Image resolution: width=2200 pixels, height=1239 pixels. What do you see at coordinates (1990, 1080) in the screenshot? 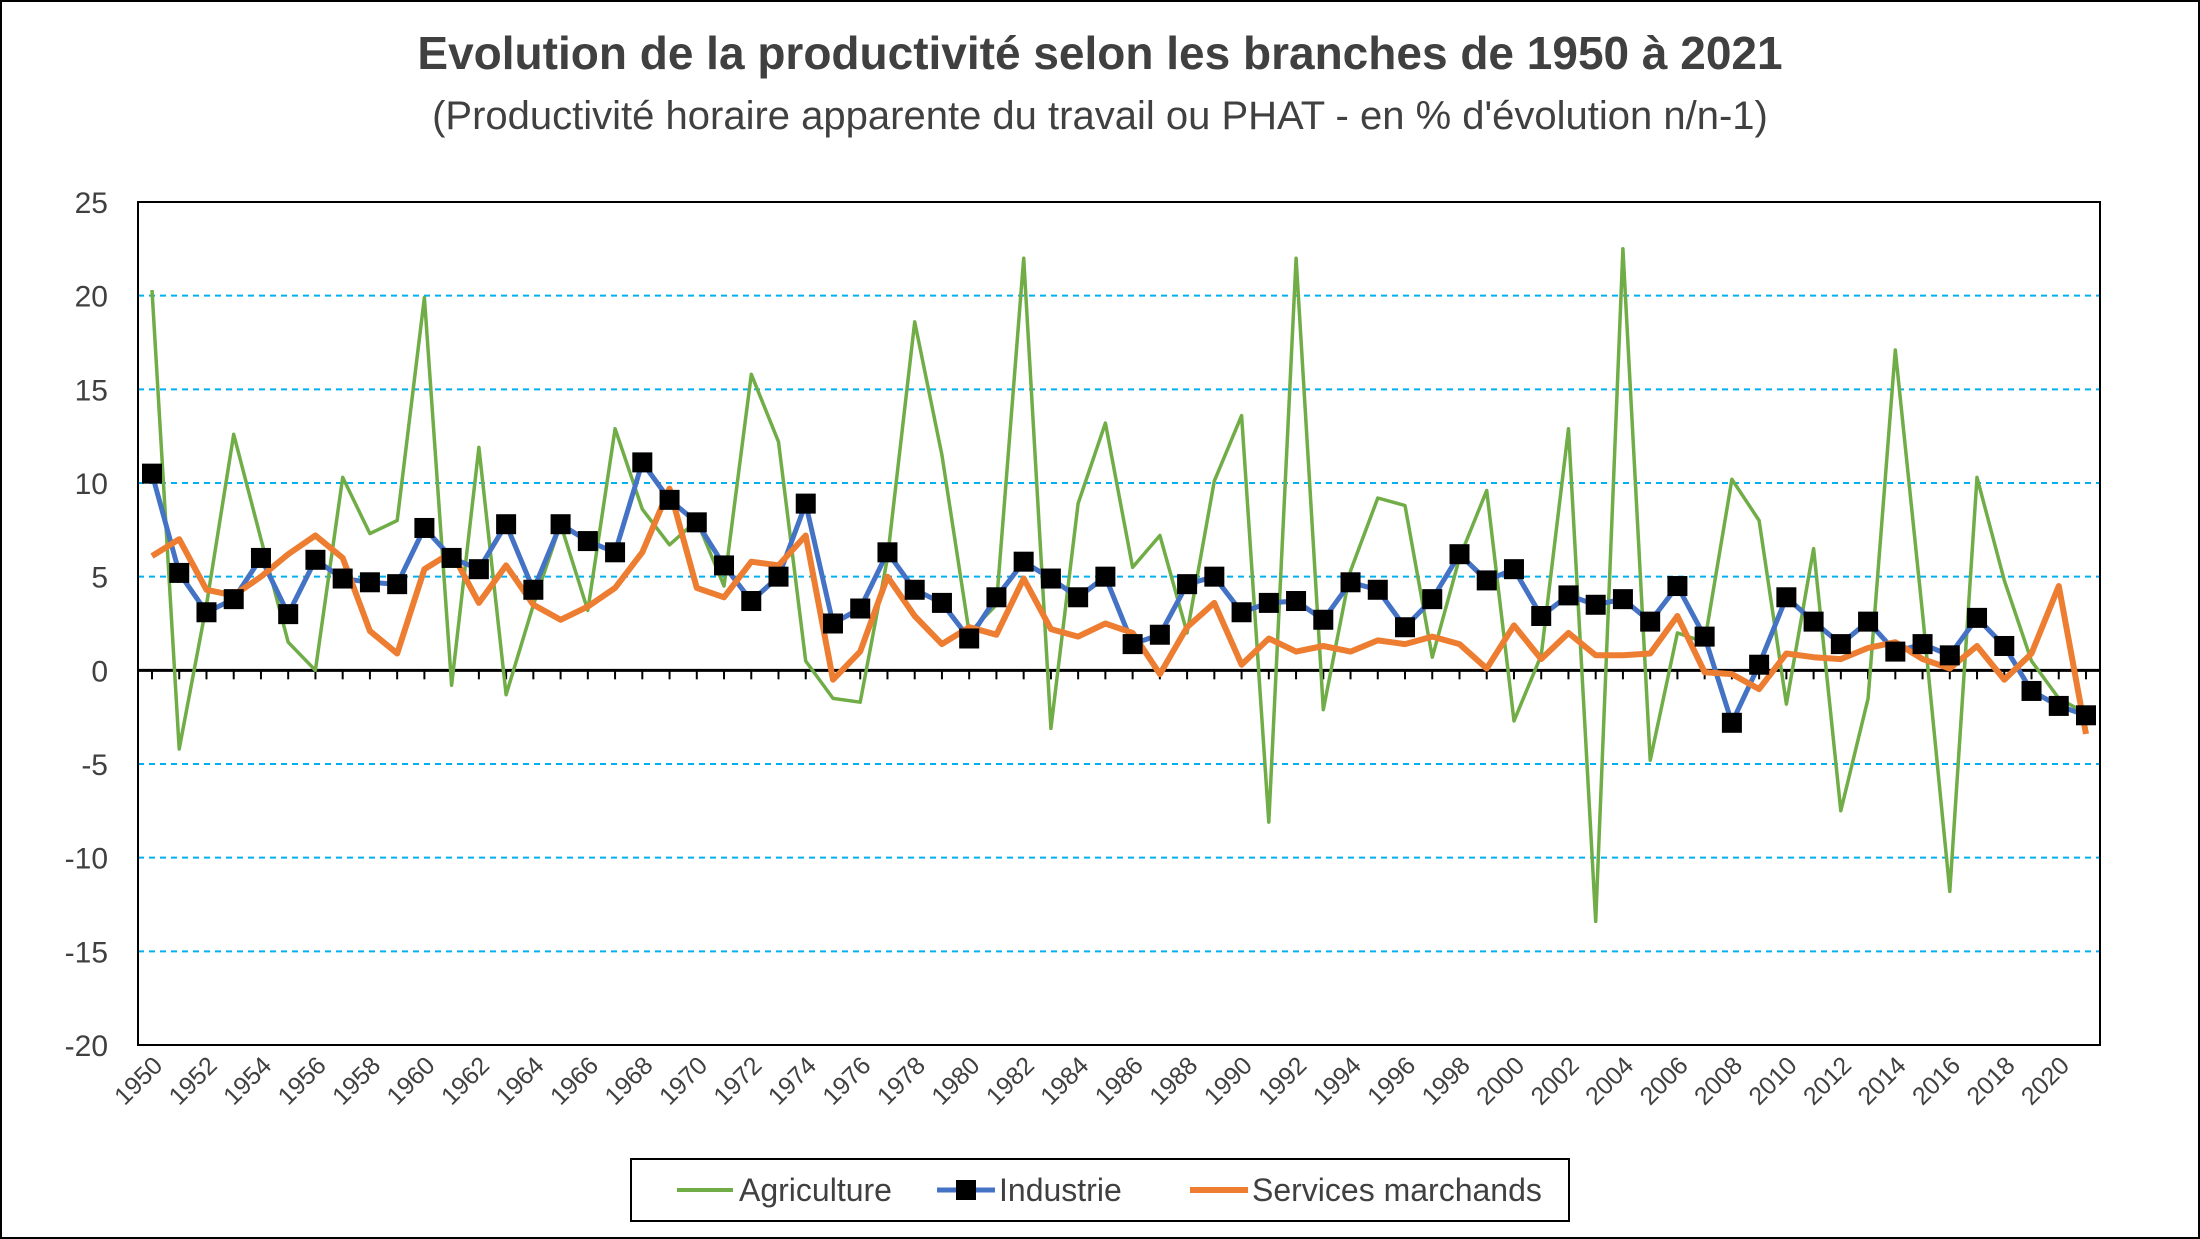
I see `x-tick-label: 2018` at bounding box center [1990, 1080].